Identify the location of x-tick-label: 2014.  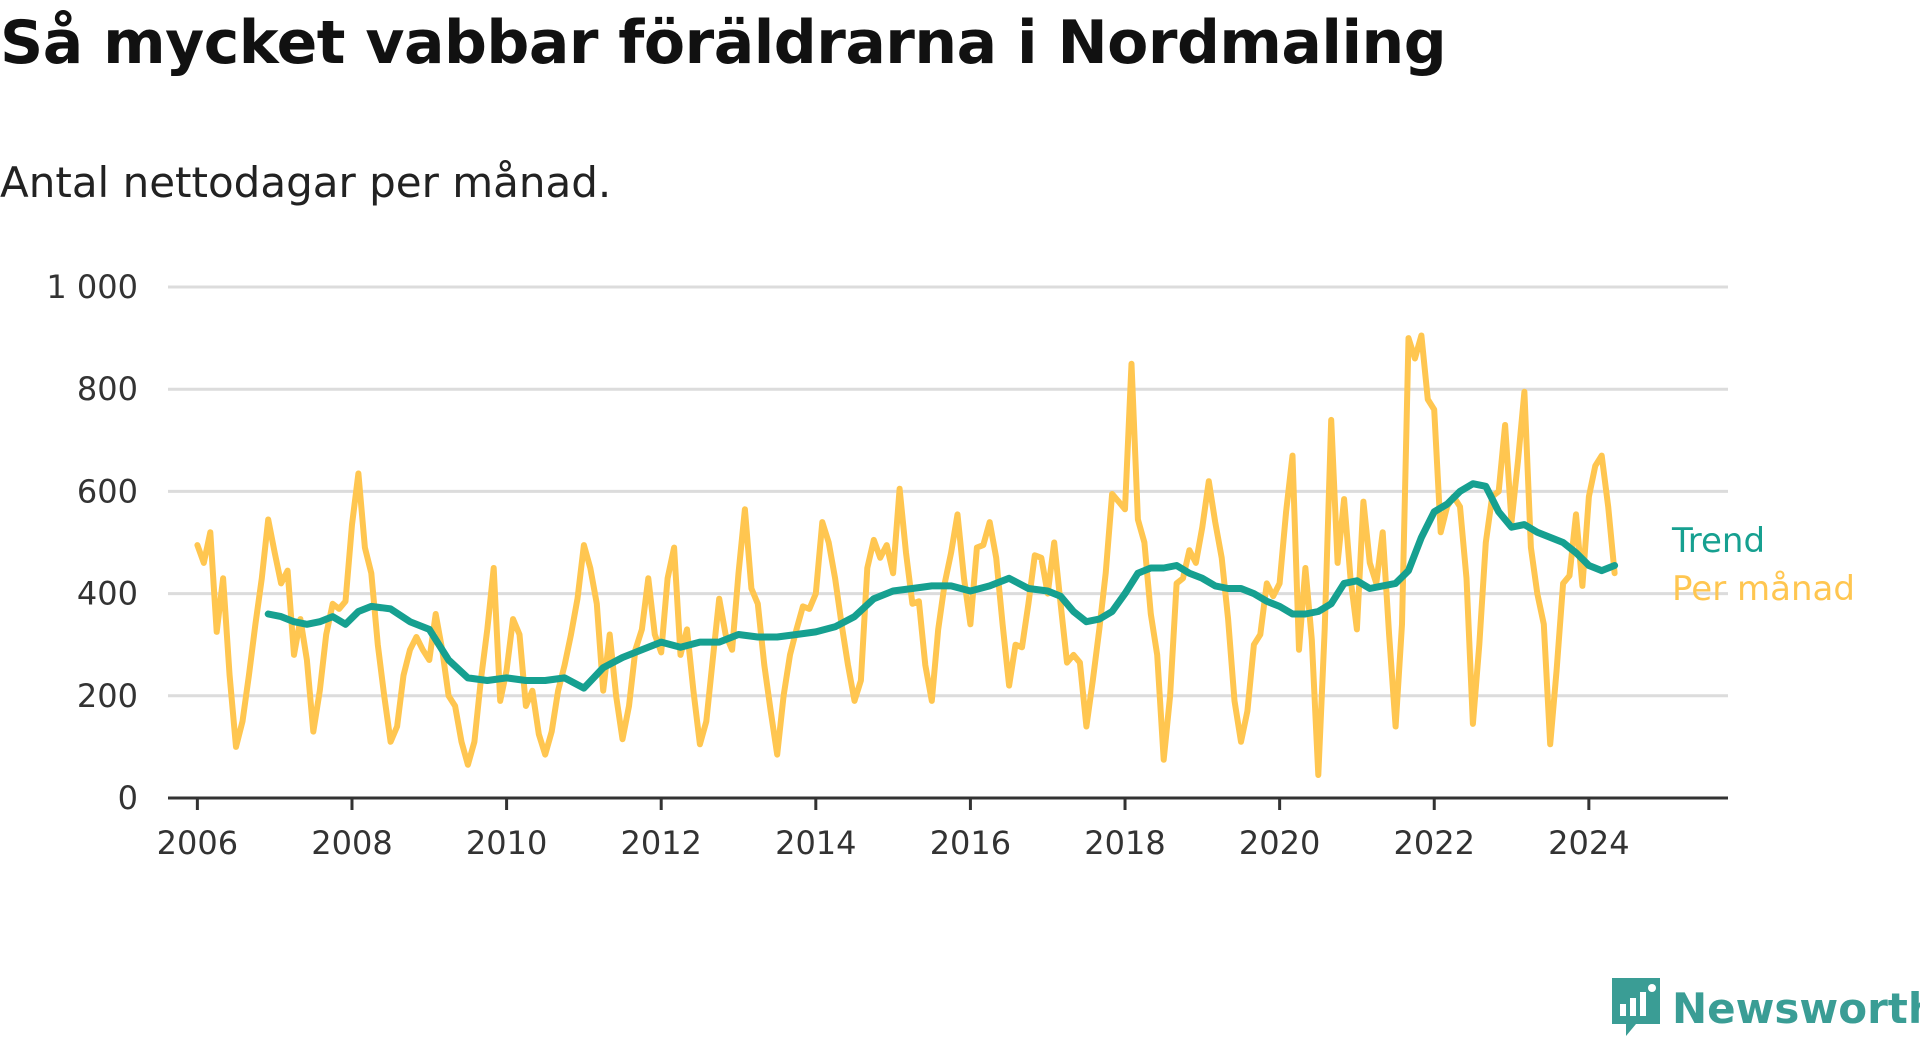
(815, 843).